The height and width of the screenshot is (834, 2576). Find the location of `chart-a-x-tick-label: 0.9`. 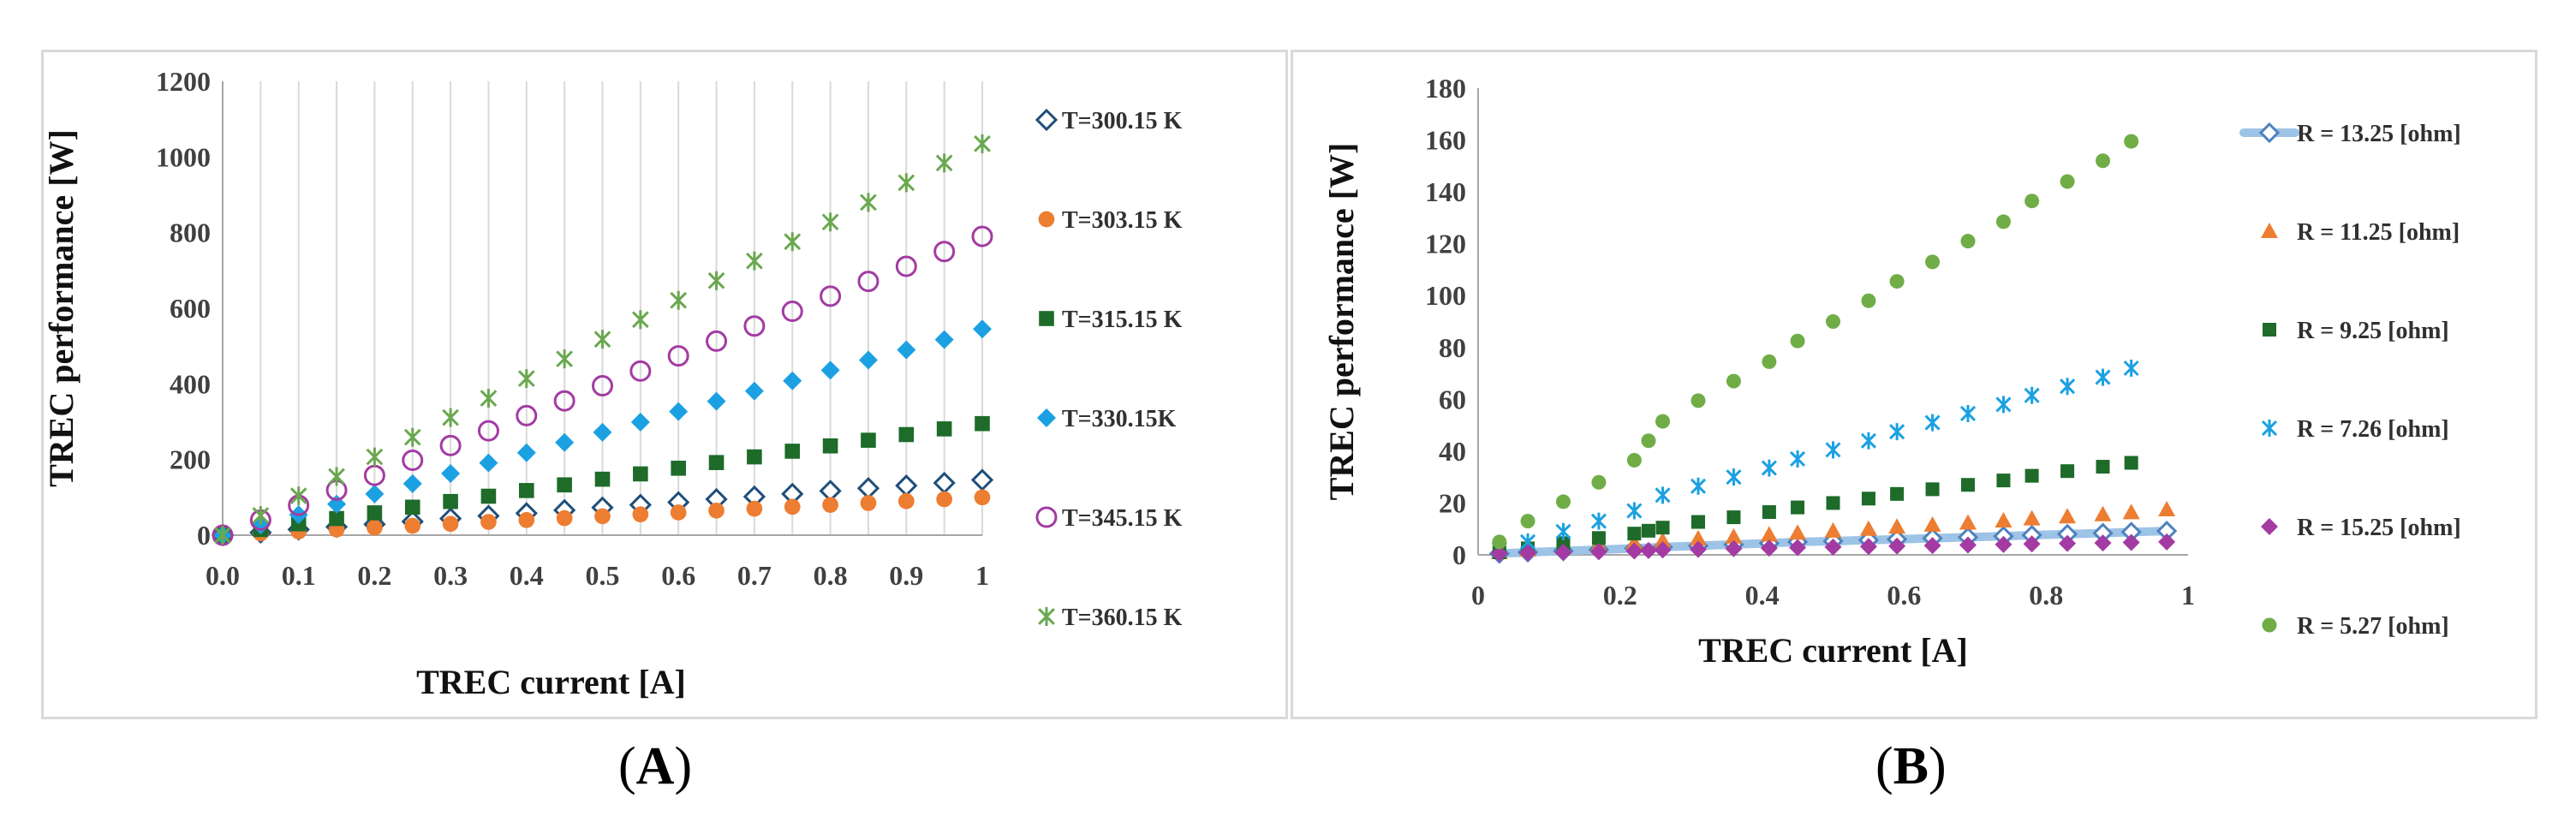

chart-a-x-tick-label: 0.9 is located at coordinates (906, 575).